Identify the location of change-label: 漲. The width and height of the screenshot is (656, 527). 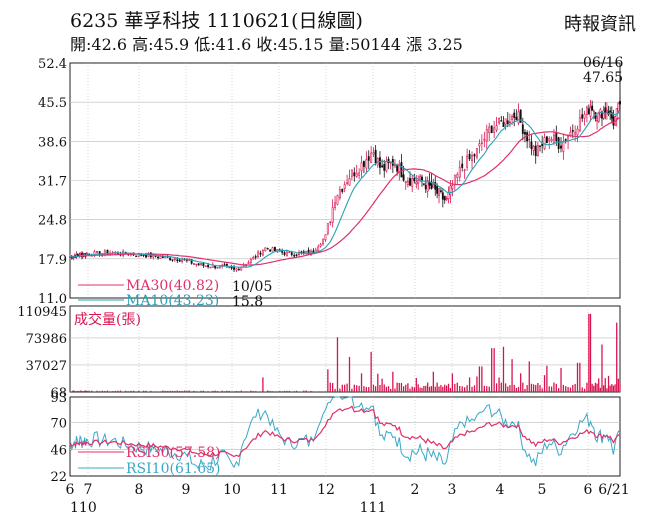
(414, 44).